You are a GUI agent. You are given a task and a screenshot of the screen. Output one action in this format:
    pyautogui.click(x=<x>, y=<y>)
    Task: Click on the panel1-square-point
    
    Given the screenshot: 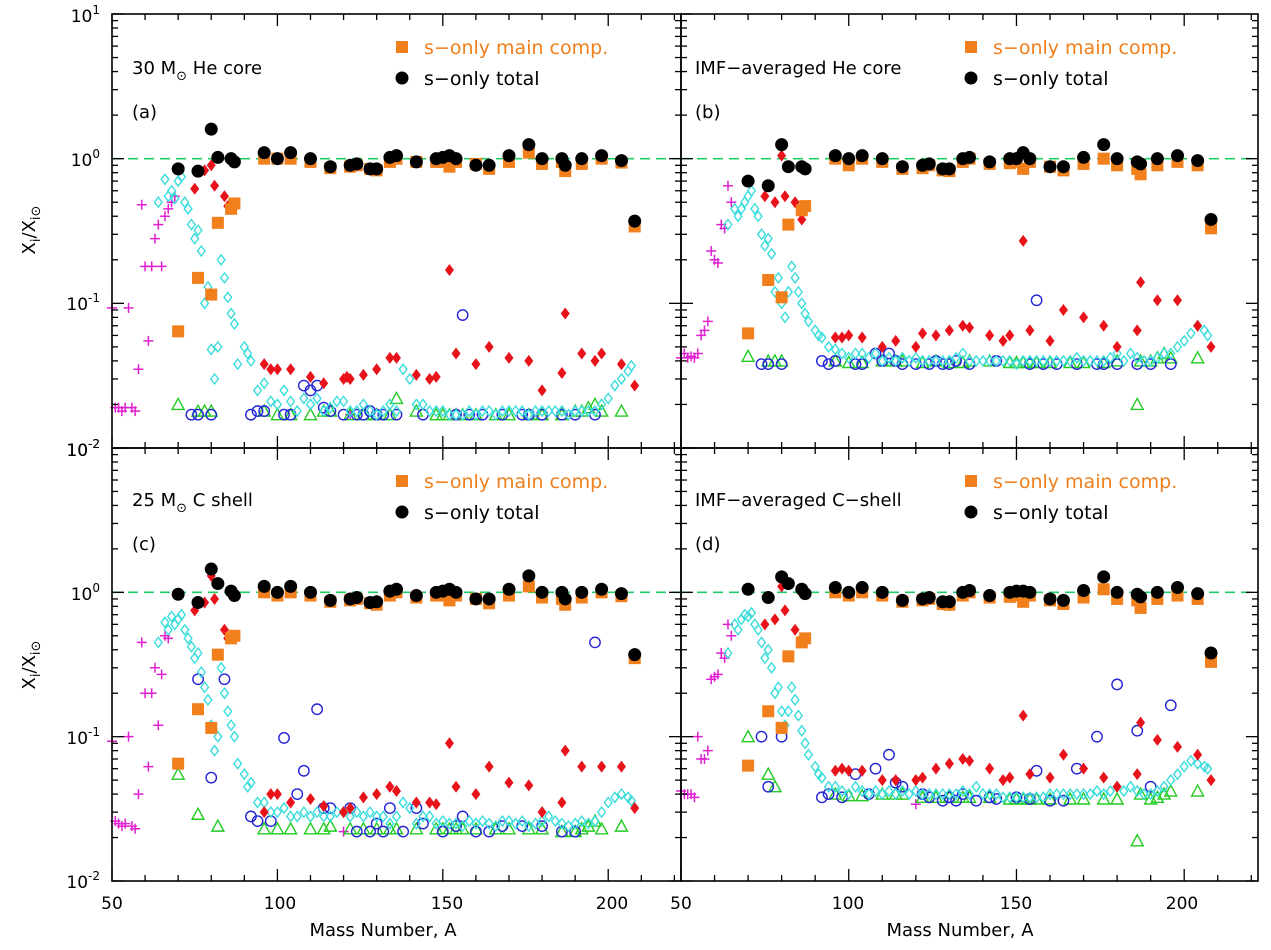 What is the action you would take?
    pyautogui.click(x=178, y=331)
    